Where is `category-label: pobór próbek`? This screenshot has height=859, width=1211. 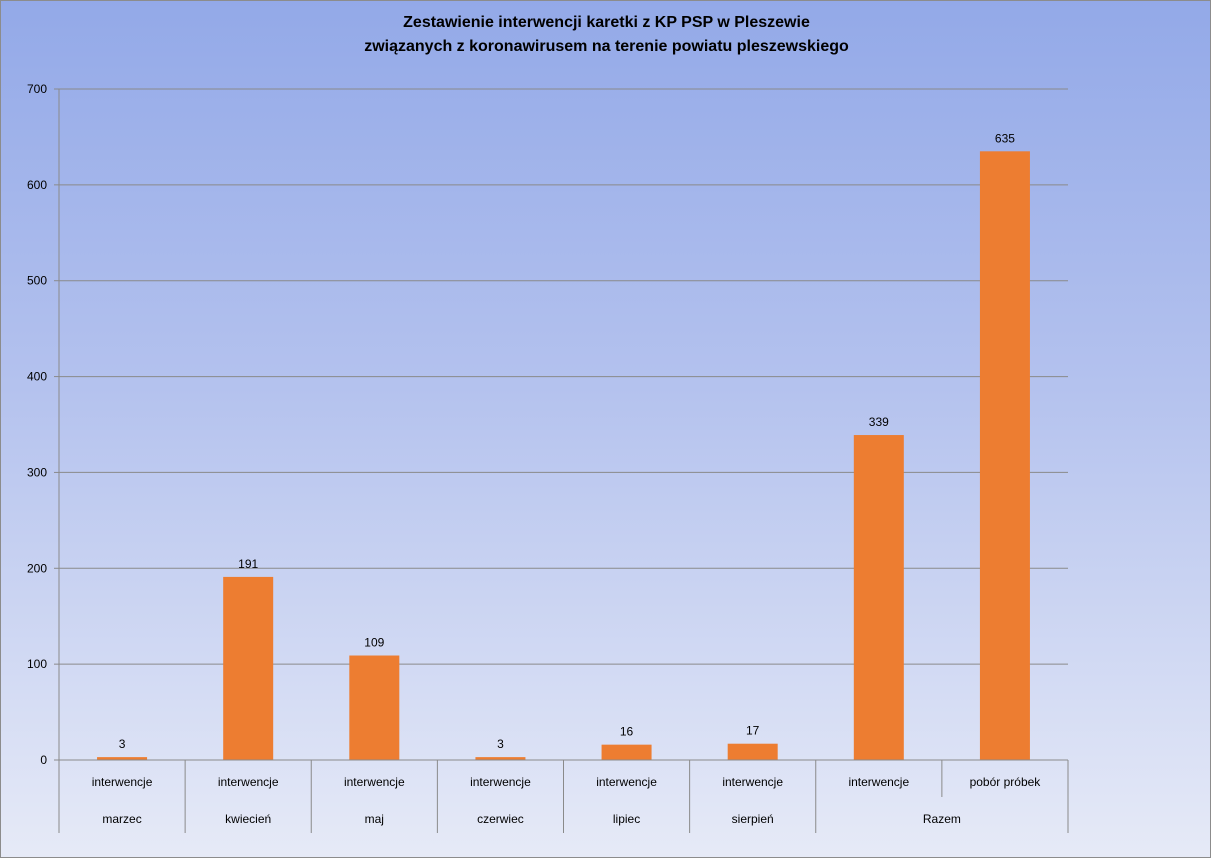 category-label: pobór próbek is located at coordinates (1006, 782).